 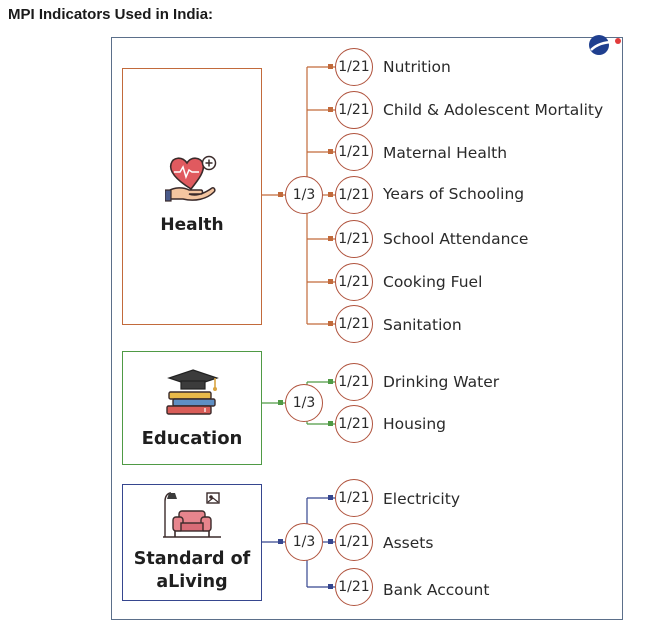 I want to click on education-box: Education, so click(x=192, y=408).